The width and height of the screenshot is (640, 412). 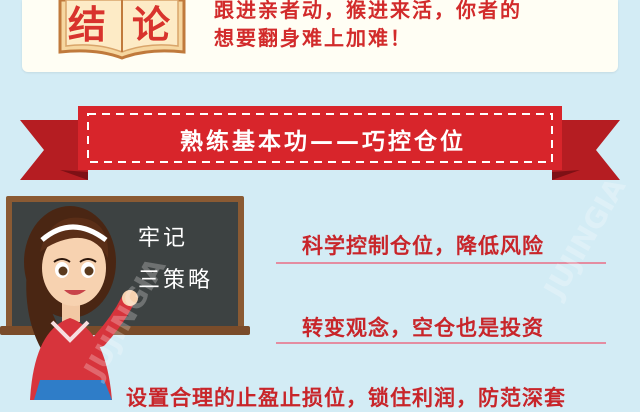 I want to click on board-text-1: 牢记, so click(x=163, y=238).